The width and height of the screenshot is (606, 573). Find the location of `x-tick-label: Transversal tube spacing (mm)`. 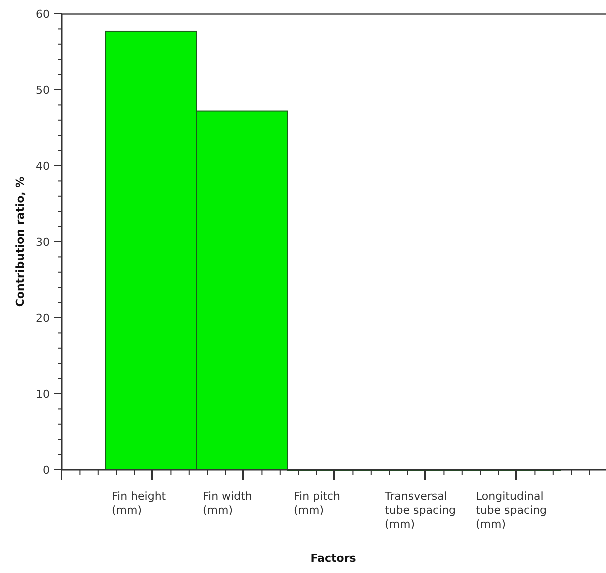

x-tick-label: Transversal tube spacing (mm) is located at coordinates (420, 510).